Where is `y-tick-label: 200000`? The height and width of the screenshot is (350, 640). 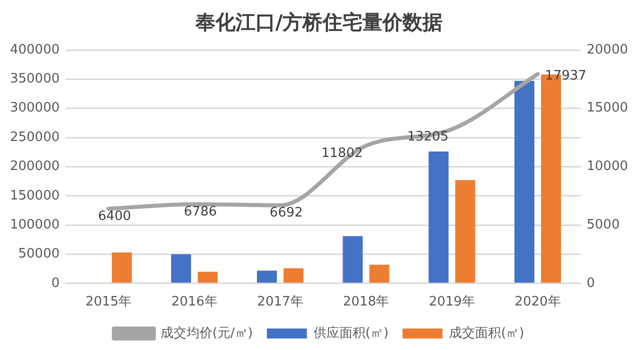
y-tick-label: 200000 is located at coordinates (35, 166).